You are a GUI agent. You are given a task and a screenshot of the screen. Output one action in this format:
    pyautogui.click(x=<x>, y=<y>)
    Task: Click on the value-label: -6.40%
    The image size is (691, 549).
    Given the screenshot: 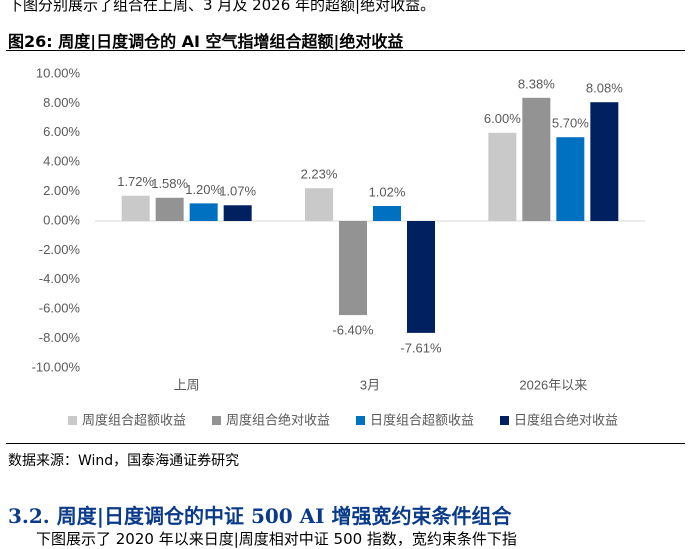 What is the action you would take?
    pyautogui.click(x=353, y=330)
    